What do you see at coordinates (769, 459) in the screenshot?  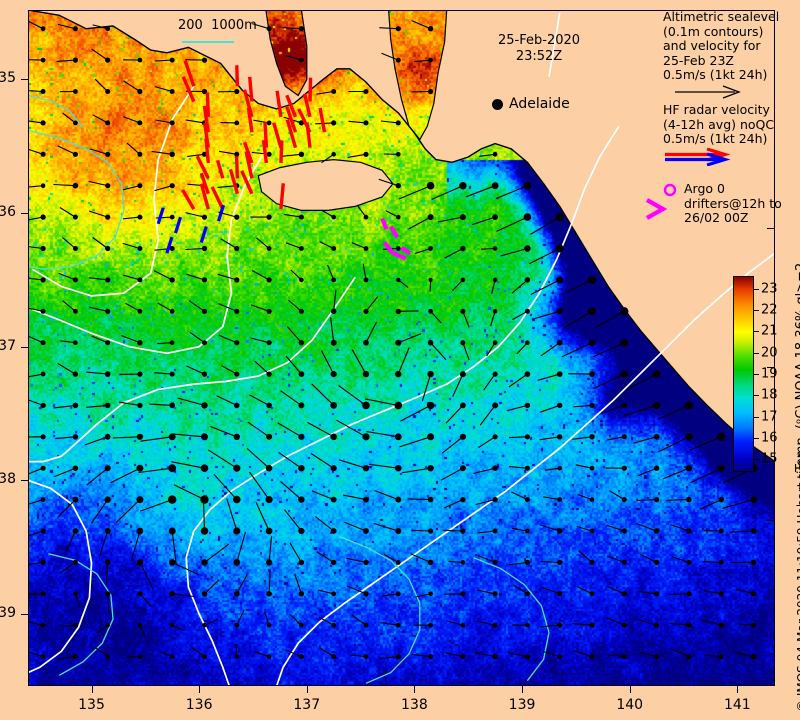 I see `colorbar-tick-label-8: 15` at bounding box center [769, 459].